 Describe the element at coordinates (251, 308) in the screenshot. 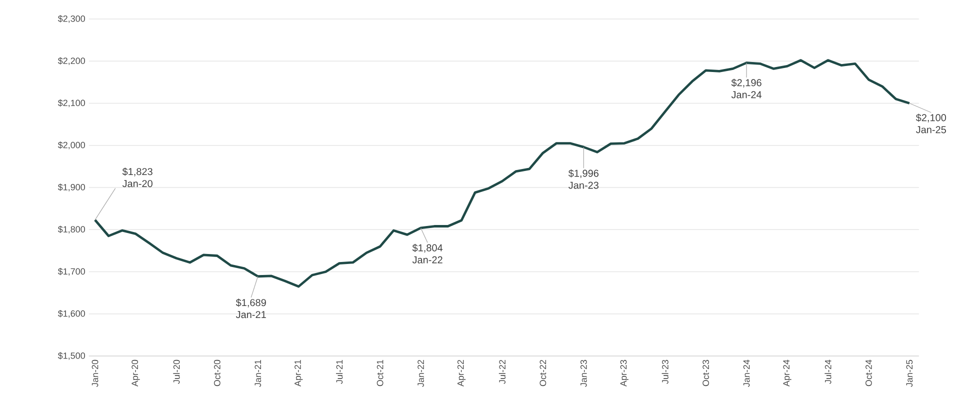

I see `annotation: $1,689 Jan-21` at that location.